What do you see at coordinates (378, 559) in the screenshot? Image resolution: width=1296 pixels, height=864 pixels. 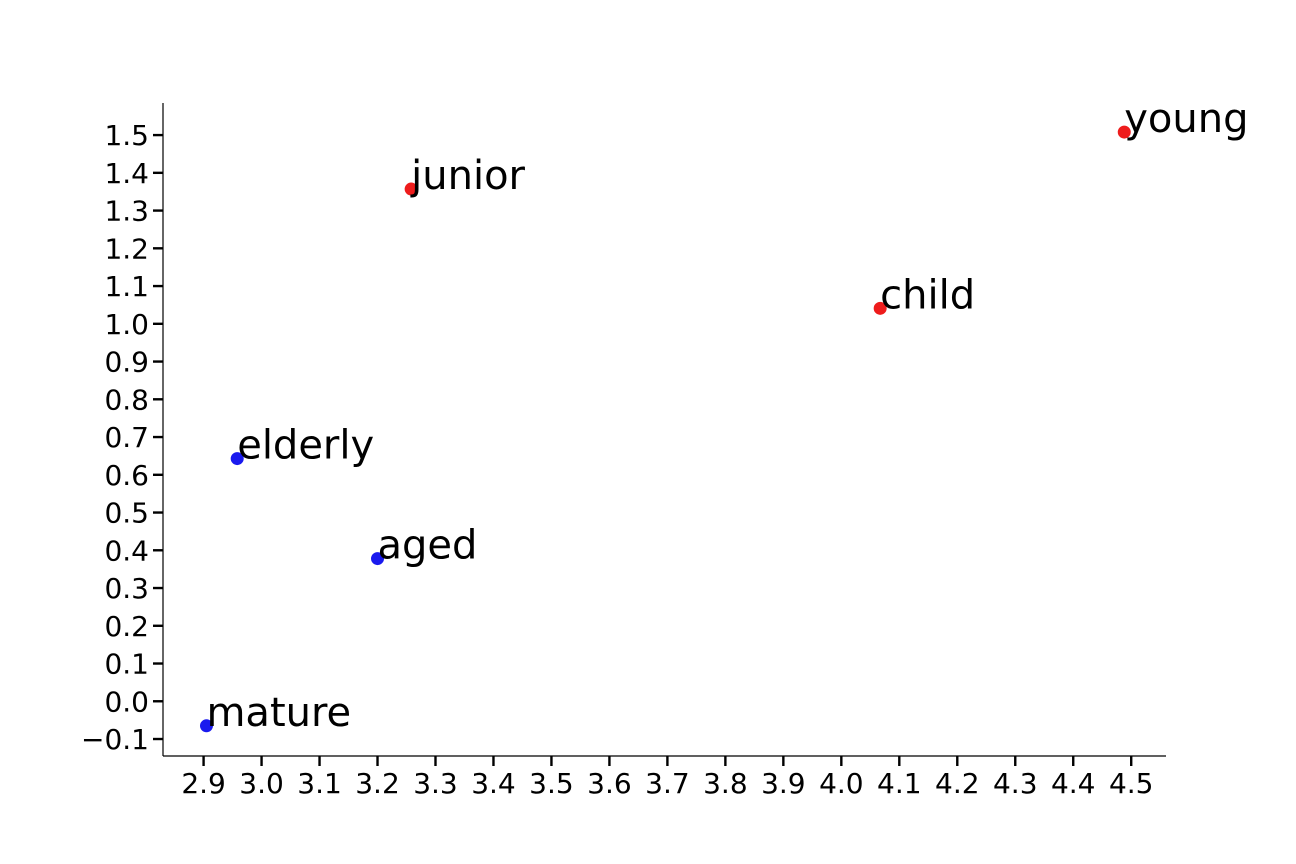 I see `data-point-aged` at bounding box center [378, 559].